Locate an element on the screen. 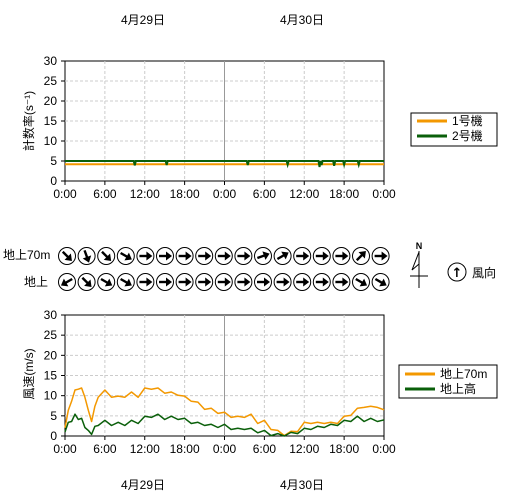 The width and height of the screenshot is (520, 500). count-rate-legend: 1号機 2号機 is located at coordinates (454, 129).